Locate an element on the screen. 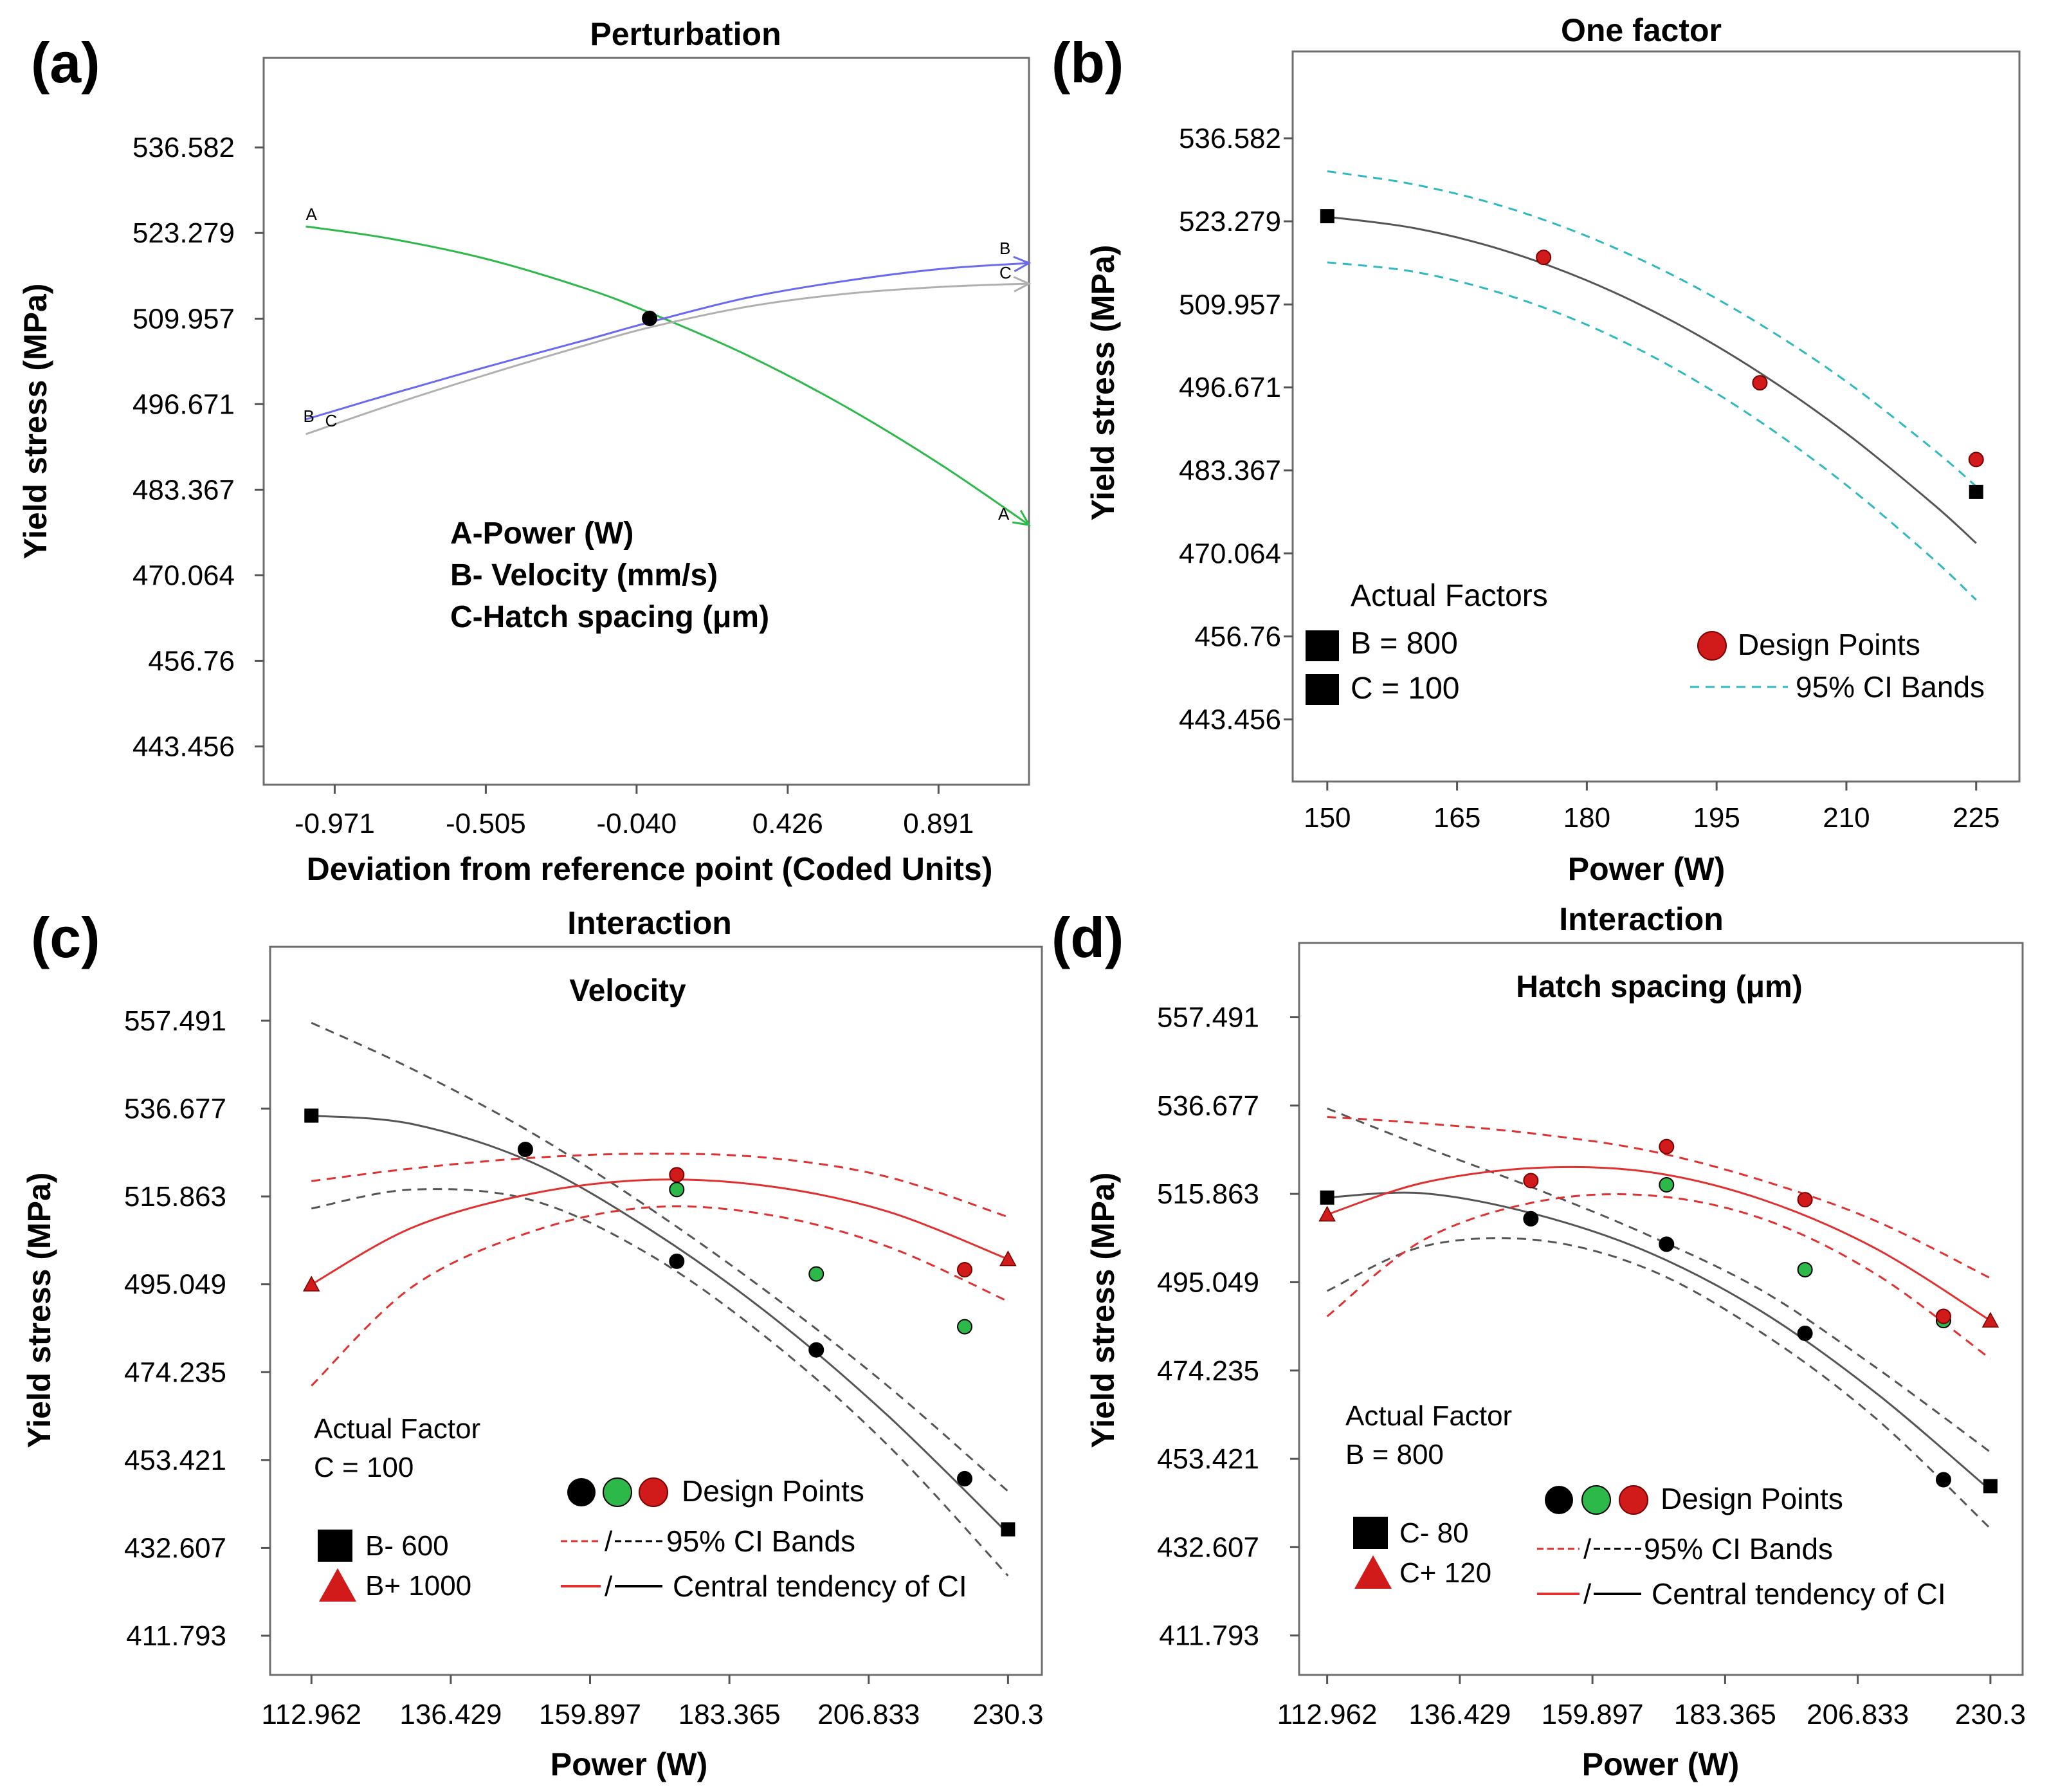  legend-ci-bands-label: 95% CI Bands is located at coordinates (1890, 687).